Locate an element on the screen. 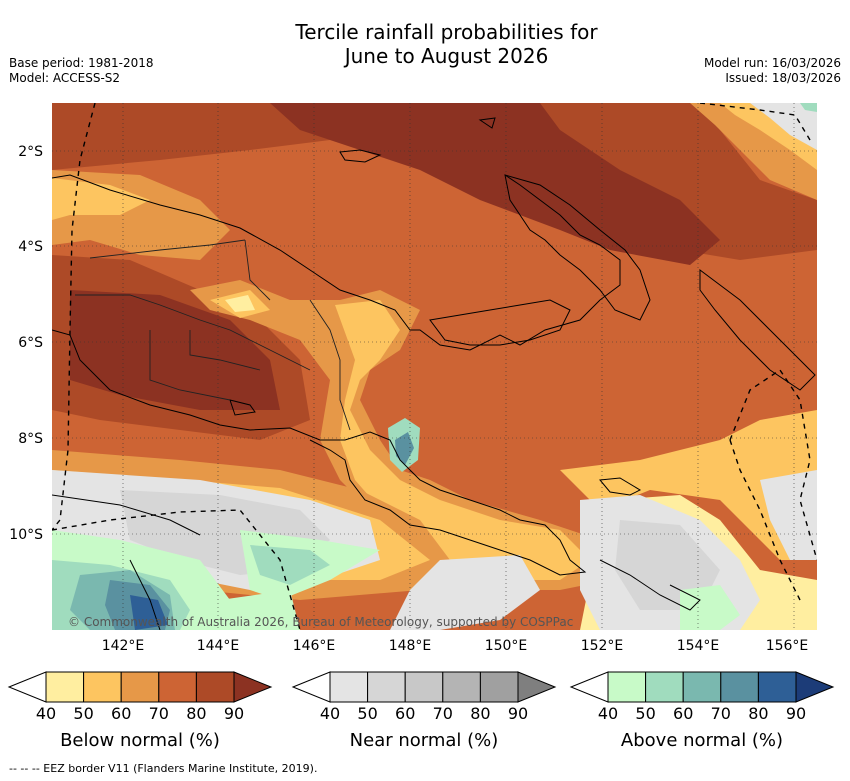 This screenshot has height=781, width=850. lat-label: 2°S is located at coordinates (30, 152).